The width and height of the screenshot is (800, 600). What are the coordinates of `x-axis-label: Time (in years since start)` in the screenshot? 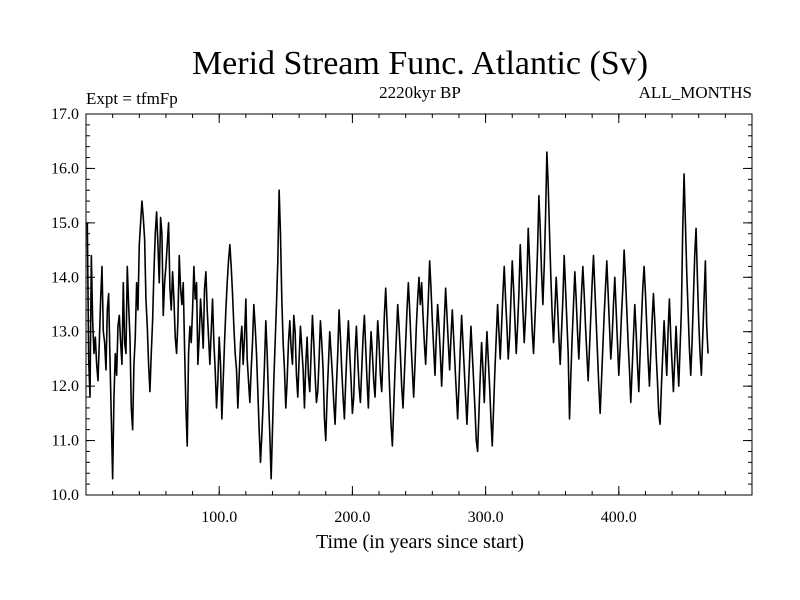 It's located at (420, 542).